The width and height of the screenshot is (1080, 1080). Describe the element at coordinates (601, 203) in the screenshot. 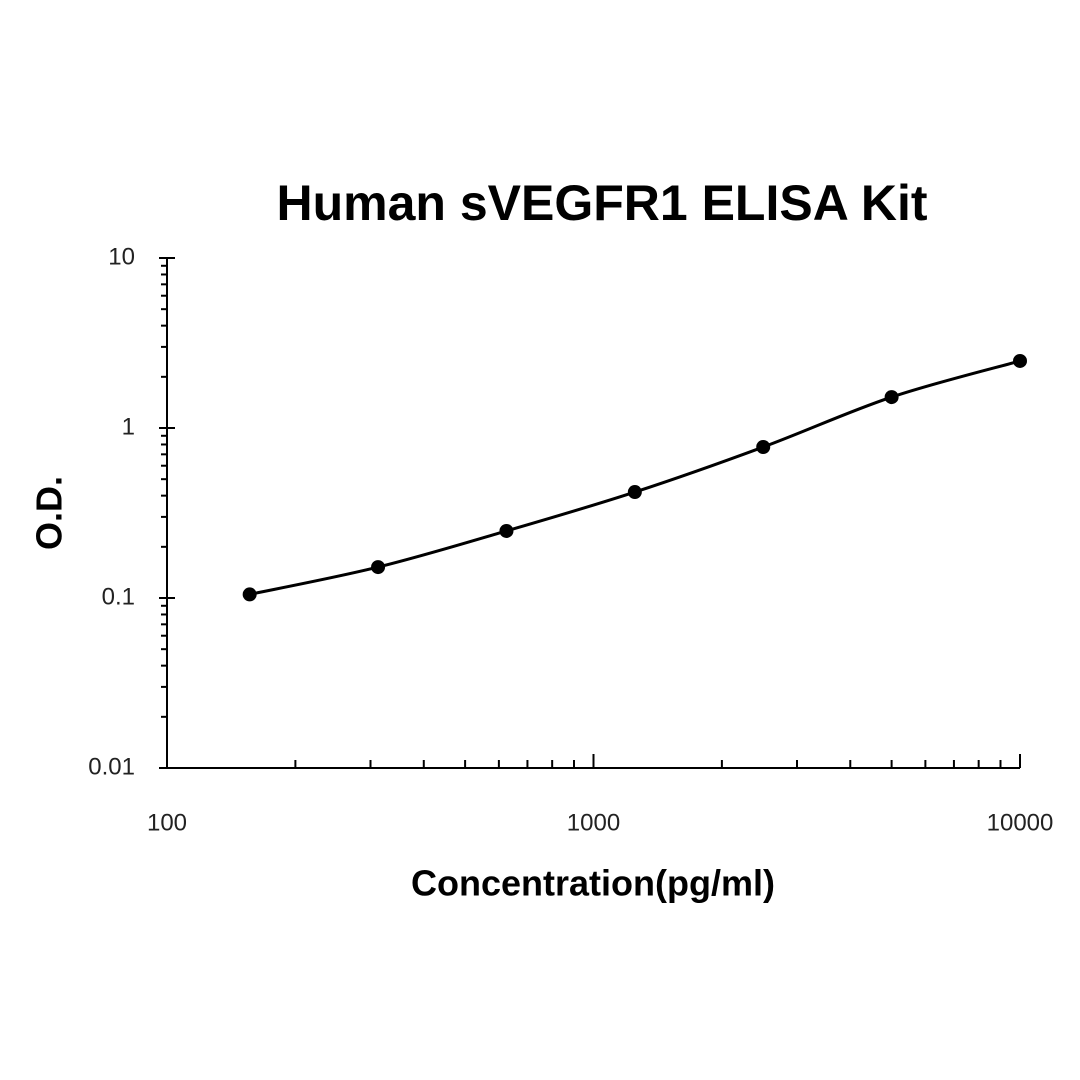

I see `chart-title: Human sVEGFR1 ELISA Kit` at that location.